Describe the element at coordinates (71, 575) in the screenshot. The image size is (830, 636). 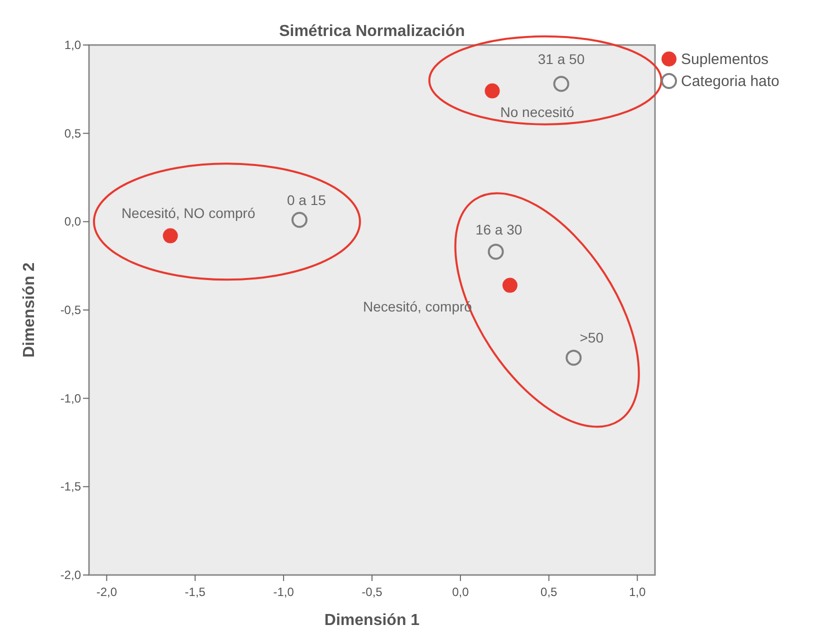
I see `y-tick-label: -2,0` at that location.